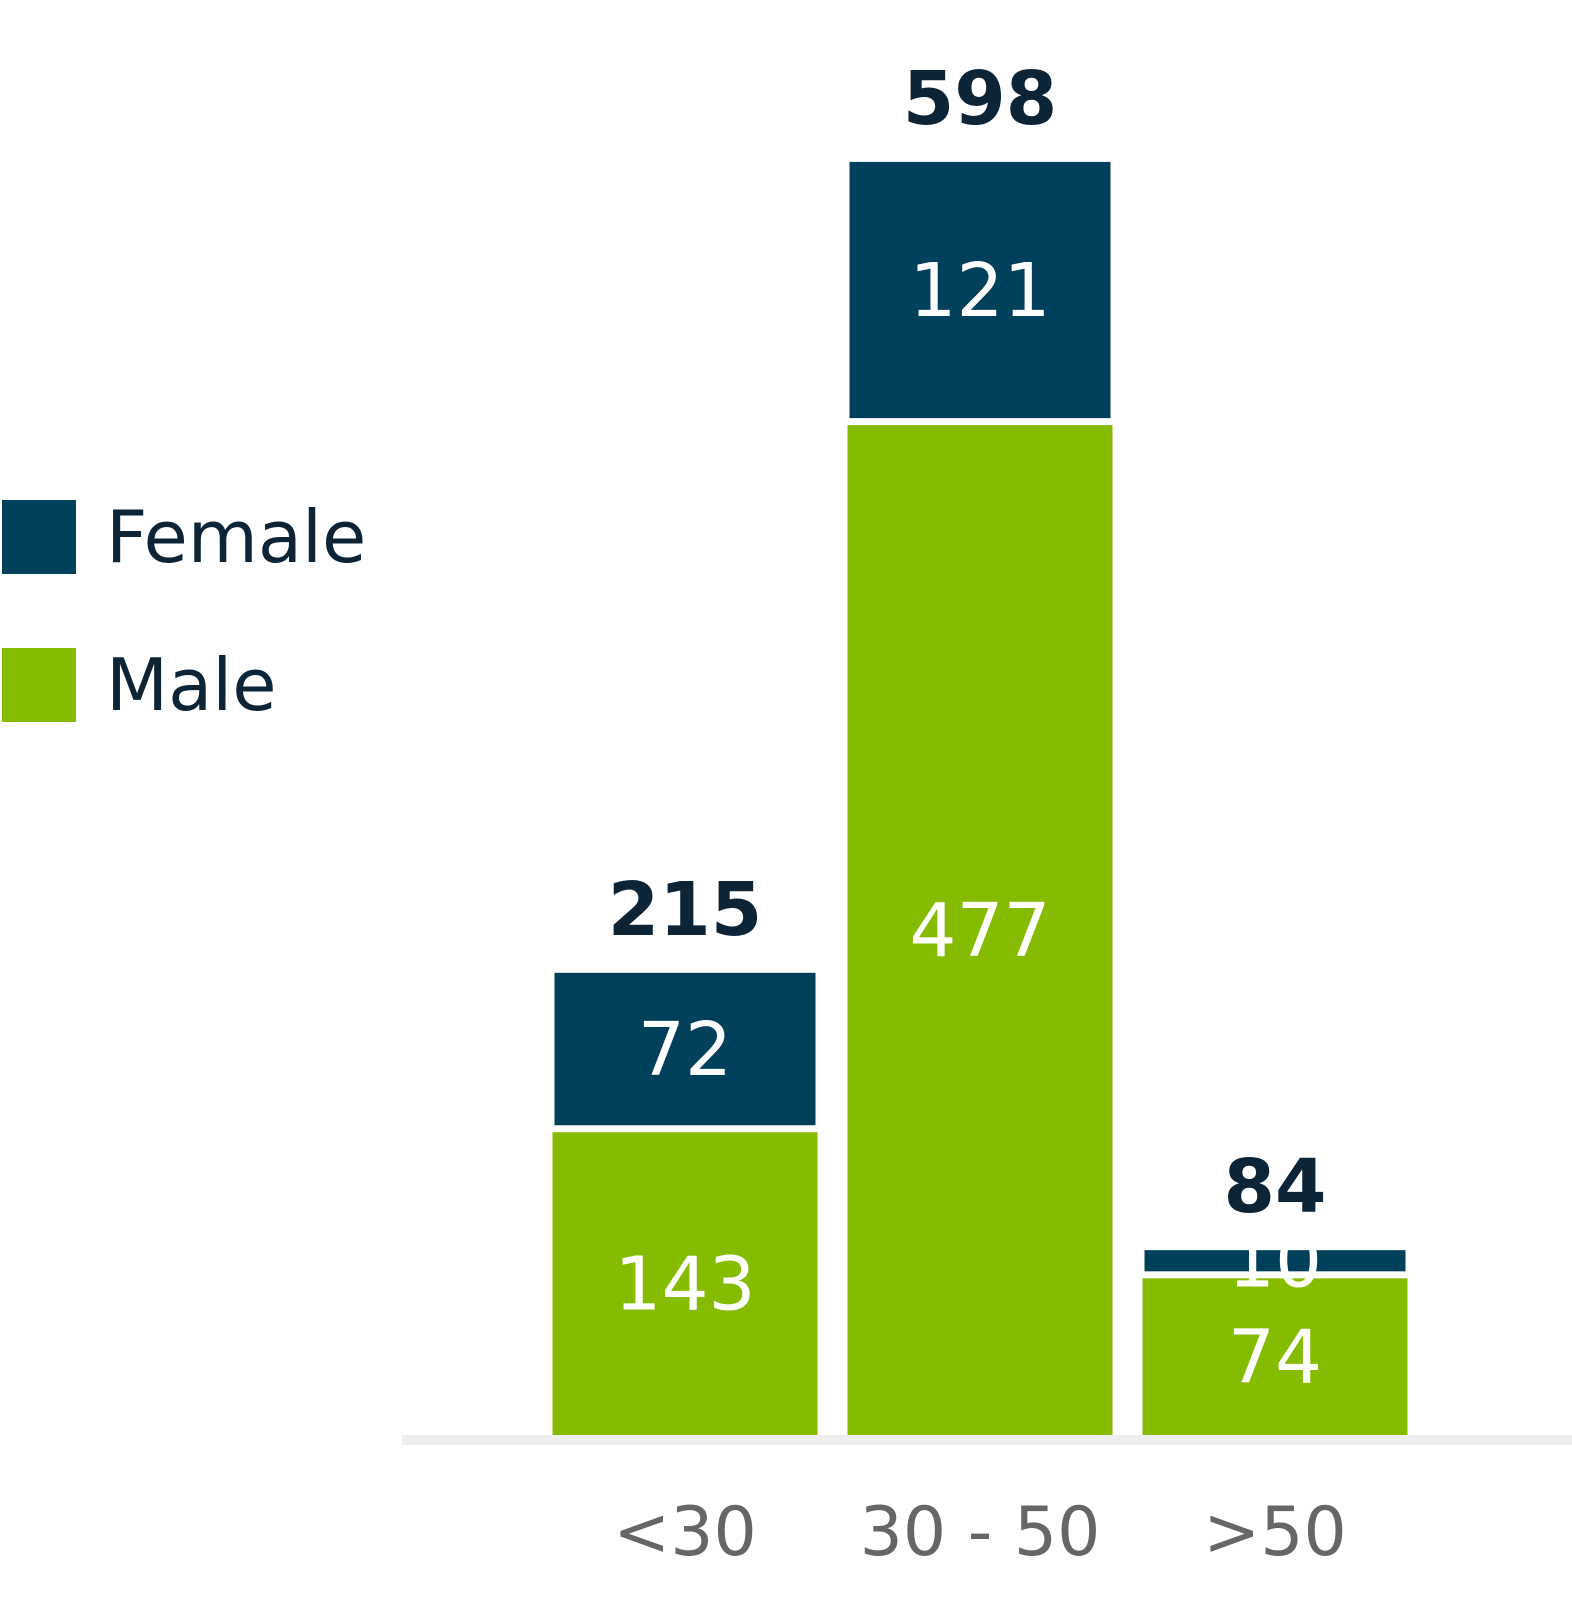 This screenshot has width=1572, height=1617. I want to click on x-tick-label: >50, so click(1275, 1532).